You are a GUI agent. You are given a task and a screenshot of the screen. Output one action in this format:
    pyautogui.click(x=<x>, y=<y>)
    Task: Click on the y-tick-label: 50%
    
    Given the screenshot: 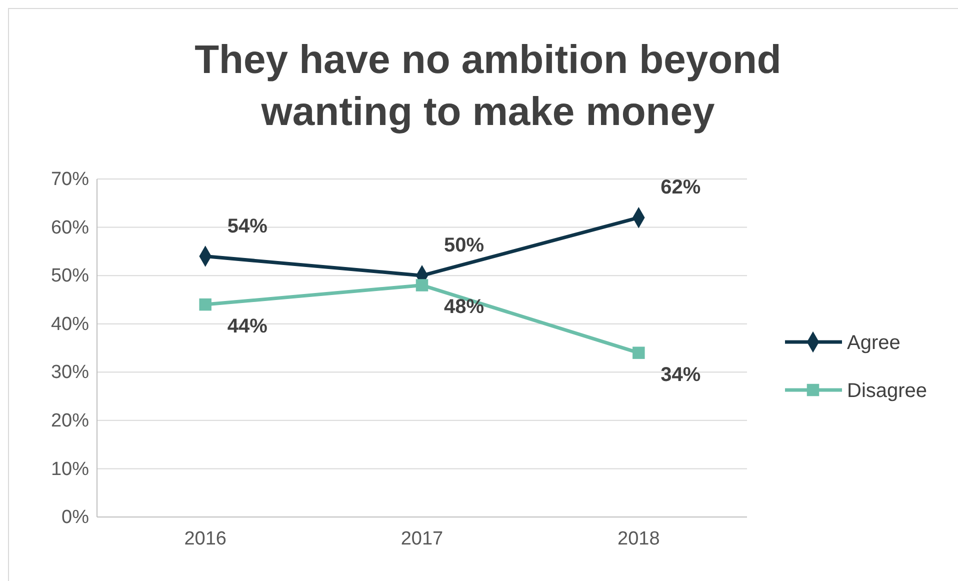 What is the action you would take?
    pyautogui.click(x=70, y=276)
    